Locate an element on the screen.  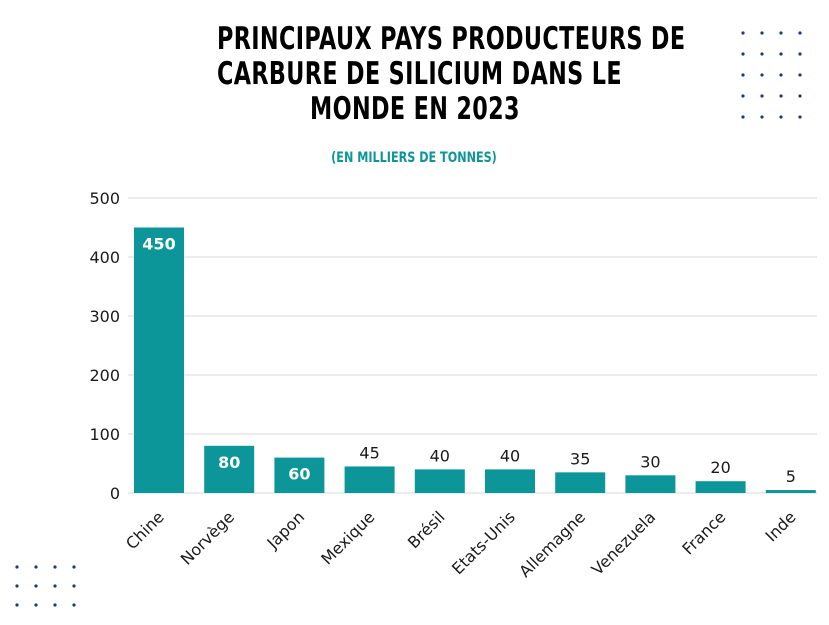
x-tick-label: Etats-Unis is located at coordinates (483, 542).